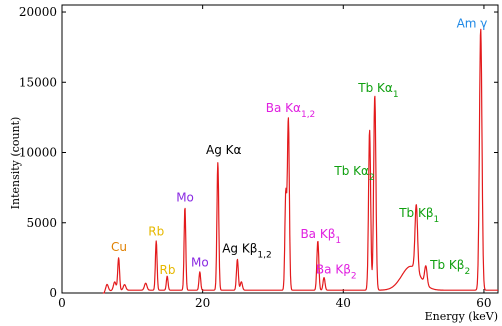  Describe the element at coordinates (15, 163) in the screenshot. I see `y-axis-label: Intensity (count)` at that location.